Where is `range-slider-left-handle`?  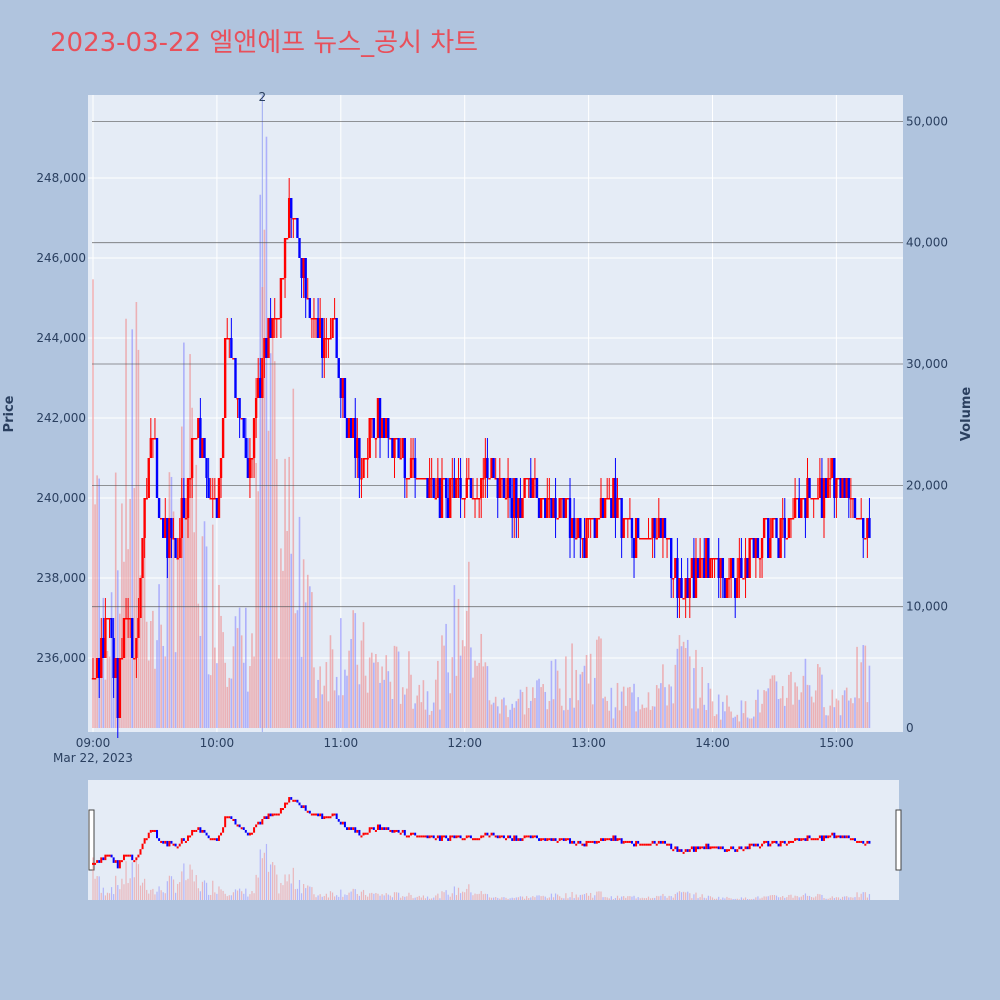
range-slider-left-handle is located at coordinates (91, 840).